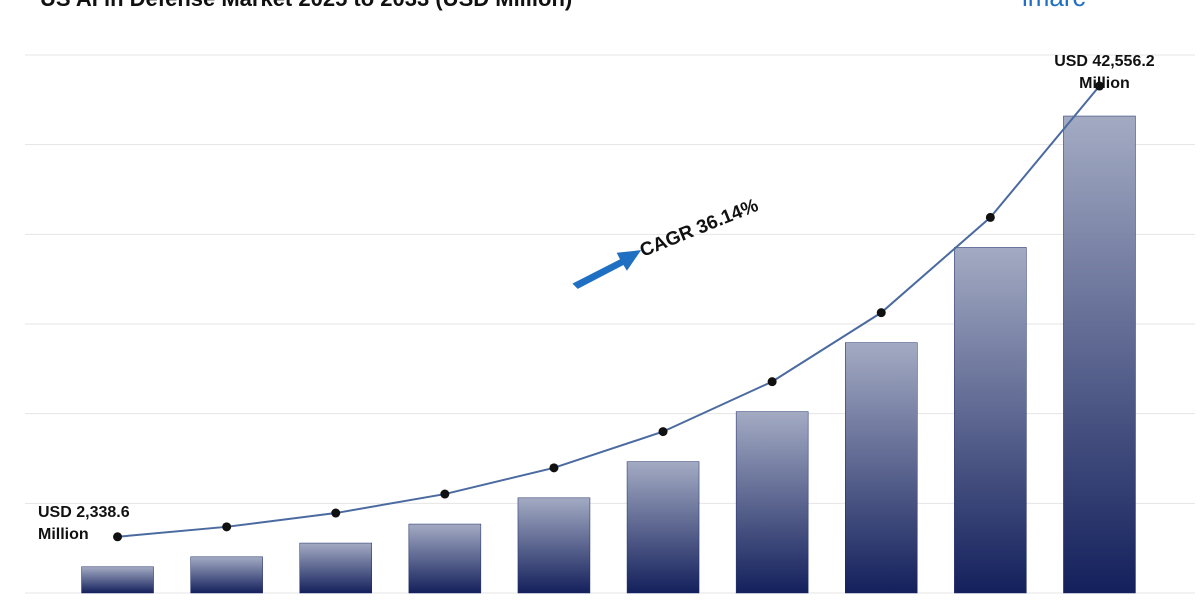 Image resolution: width=1200 pixels, height=600 pixels. I want to click on value-label: USD 42,556.2 Million, so click(1104, 72).